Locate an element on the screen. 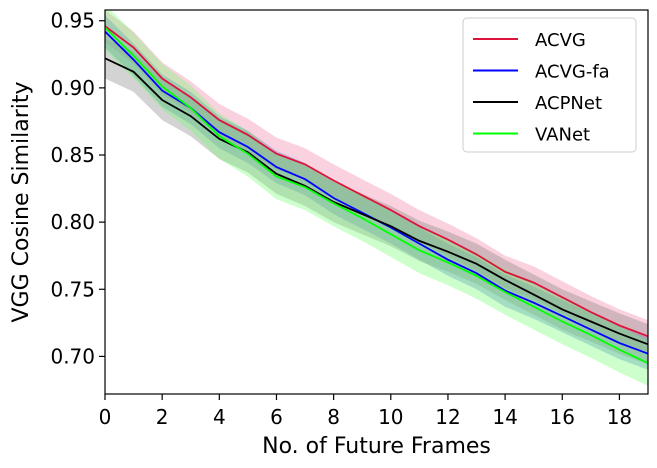 The width and height of the screenshot is (657, 468). x-tick-label: 4 is located at coordinates (219, 417).